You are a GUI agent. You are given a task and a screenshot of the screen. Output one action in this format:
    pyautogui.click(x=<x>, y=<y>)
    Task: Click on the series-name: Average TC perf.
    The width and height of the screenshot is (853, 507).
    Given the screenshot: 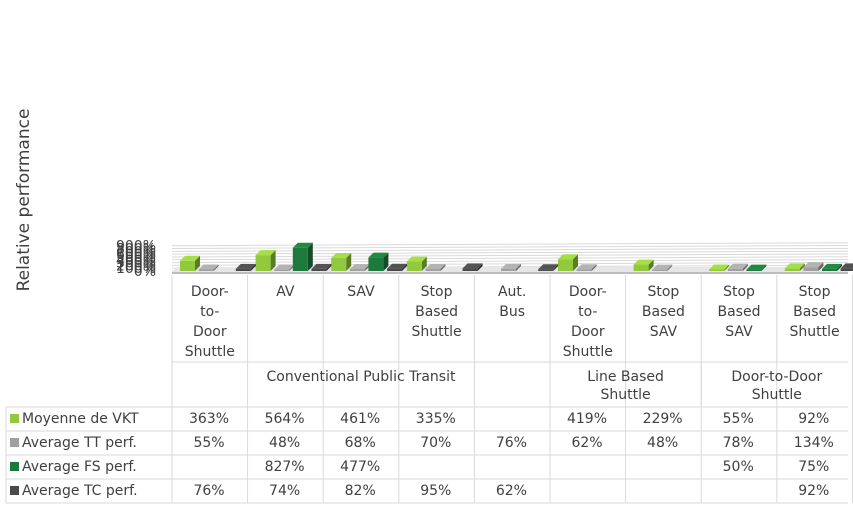 What is the action you would take?
    pyautogui.click(x=80, y=491)
    